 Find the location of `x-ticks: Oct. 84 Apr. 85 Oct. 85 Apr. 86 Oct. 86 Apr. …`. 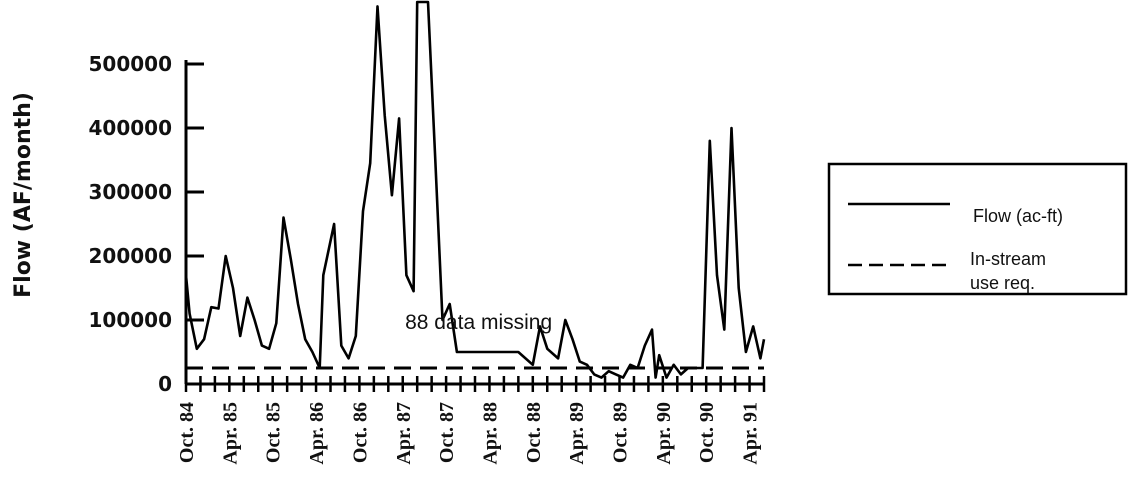

x-ticks: Oct. 84 Apr. 85 Oct. 85 Apr. 86 Oct. 86 Apr. … is located at coordinates (471, 420).